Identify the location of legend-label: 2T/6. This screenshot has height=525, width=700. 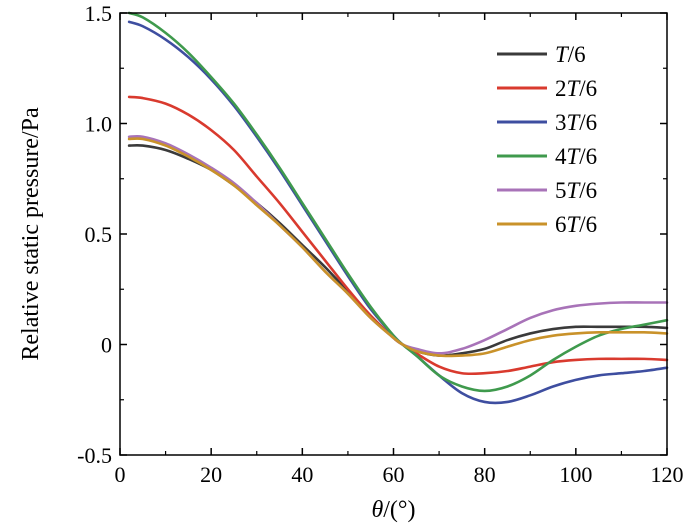
(576, 88).